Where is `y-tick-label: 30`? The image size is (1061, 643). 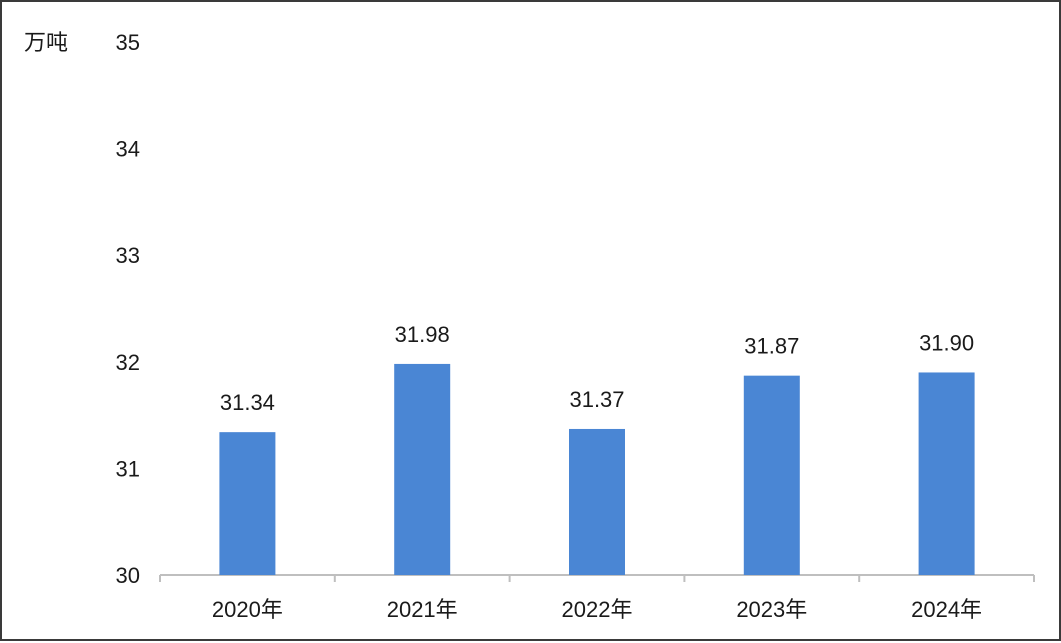
y-tick-label: 30 is located at coordinates (128, 575).